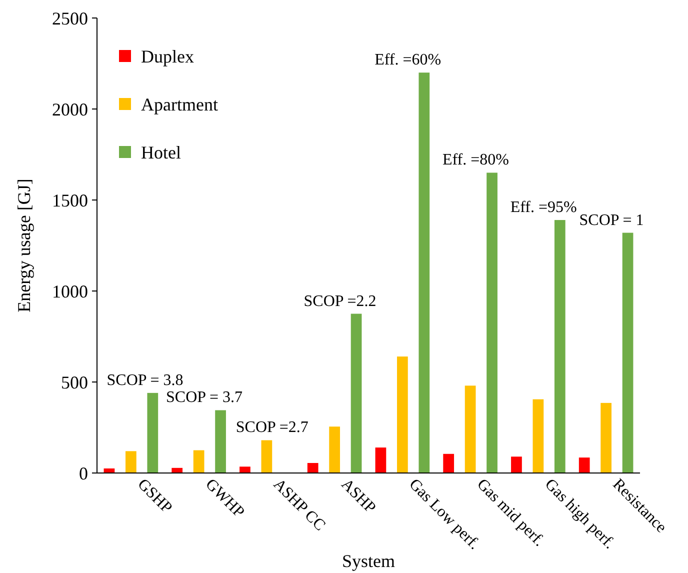 The width and height of the screenshot is (688, 573). I want to click on annotation: Eff. =60%, so click(408, 60).